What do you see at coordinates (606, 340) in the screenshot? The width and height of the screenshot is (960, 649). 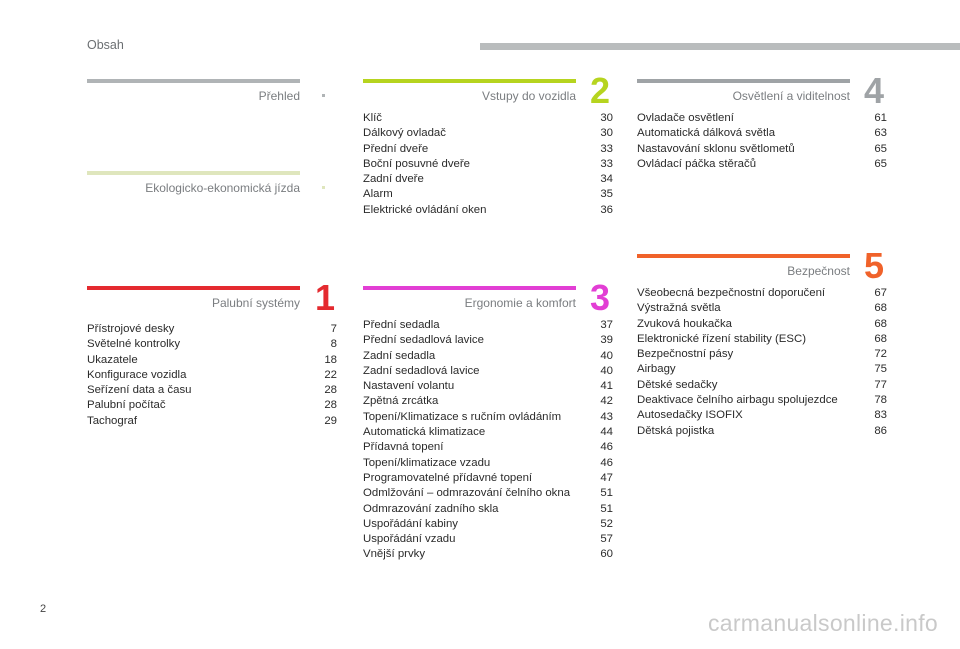 I see `toc-entry-page: 39` at bounding box center [606, 340].